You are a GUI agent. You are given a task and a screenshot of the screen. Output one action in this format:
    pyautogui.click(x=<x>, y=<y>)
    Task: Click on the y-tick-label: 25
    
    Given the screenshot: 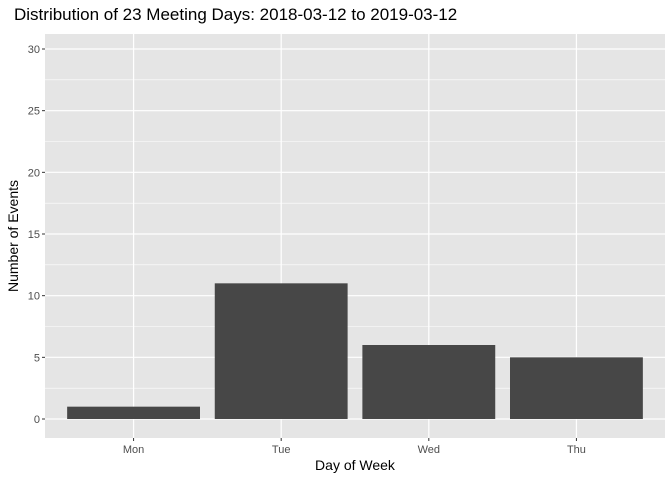 What is the action you would take?
    pyautogui.click(x=34, y=112)
    